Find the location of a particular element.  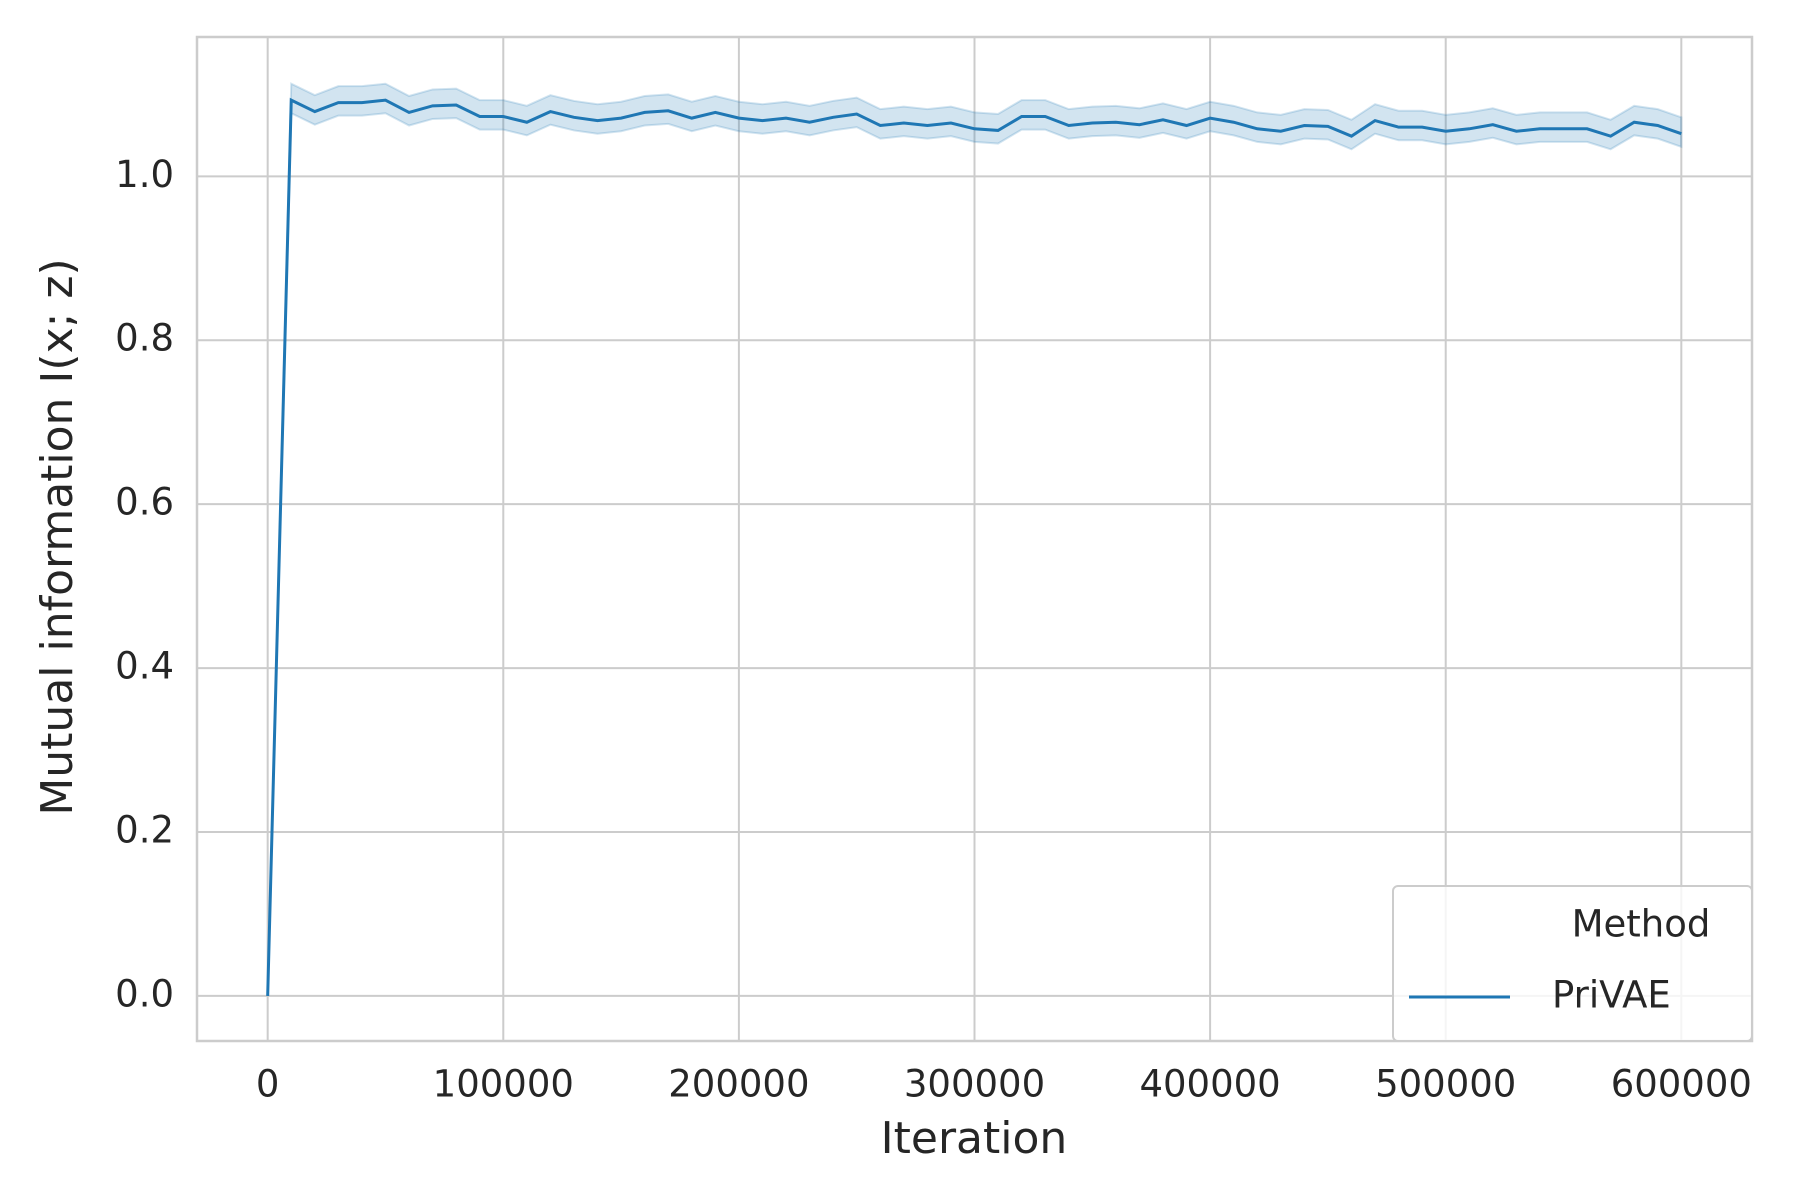

y-tick-label: 0.8 is located at coordinates (144, 338).